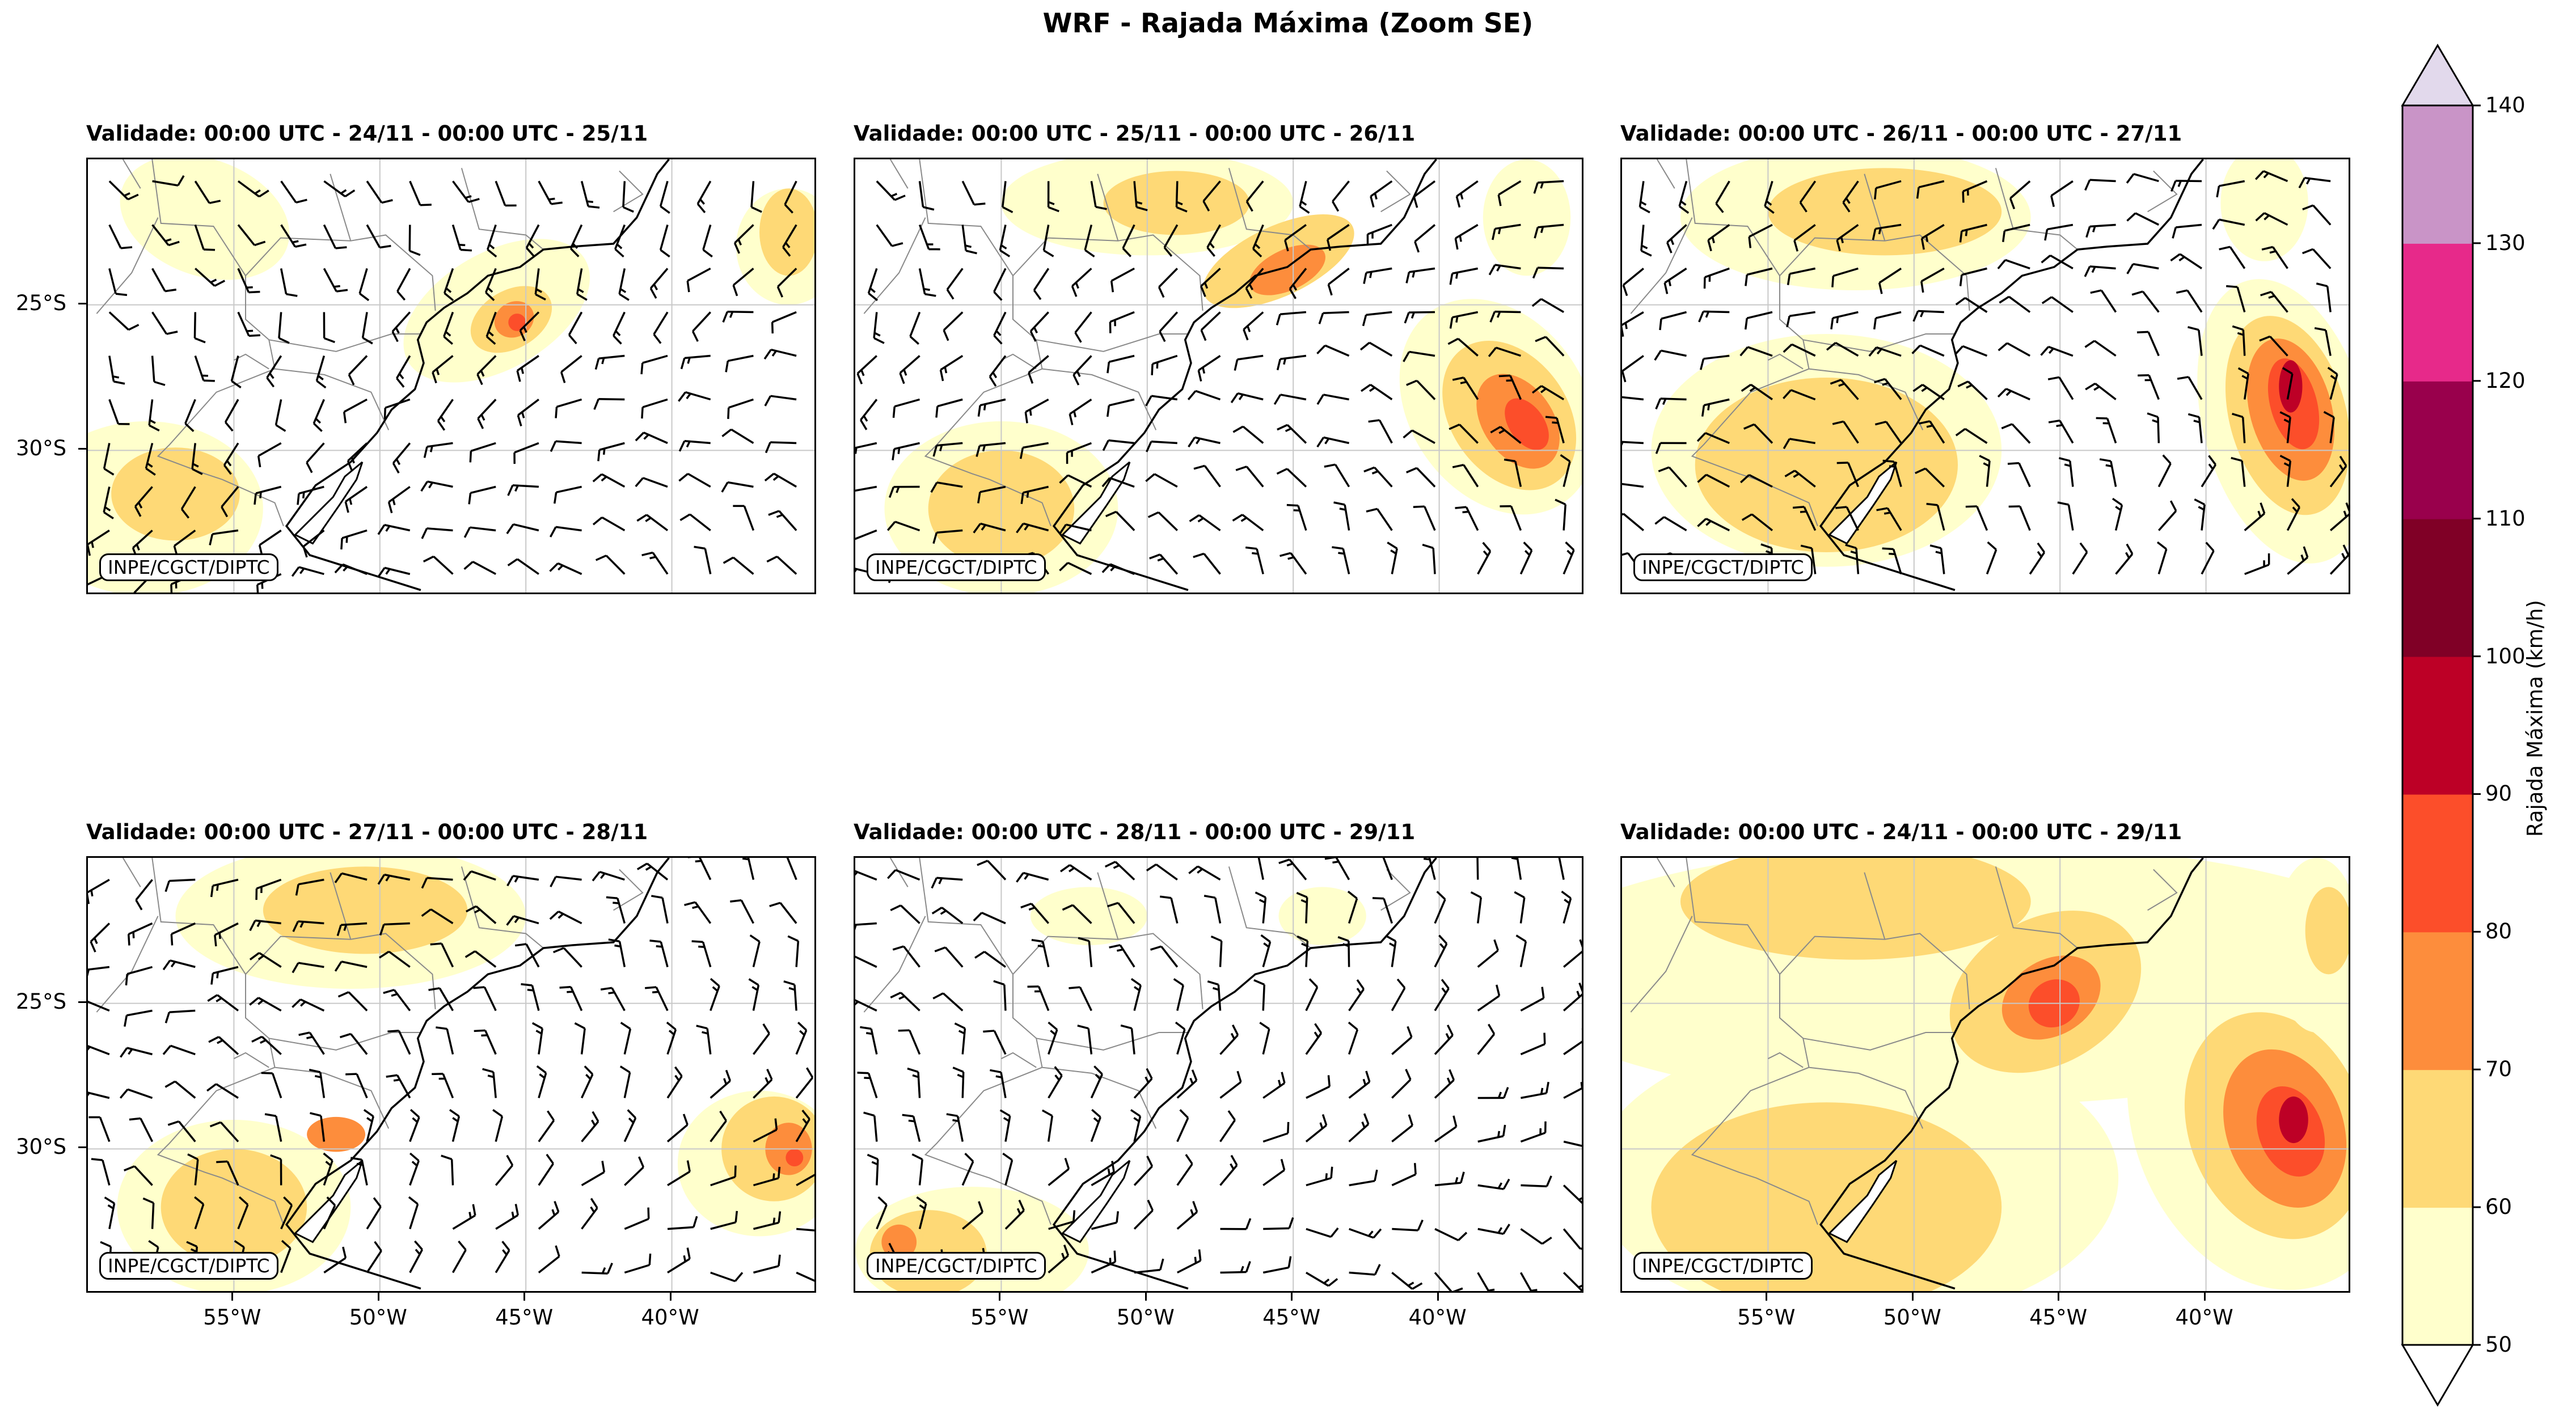 This screenshot has height=1422, width=2576. I want to click on lat-label: 25°S, so click(41, 302).